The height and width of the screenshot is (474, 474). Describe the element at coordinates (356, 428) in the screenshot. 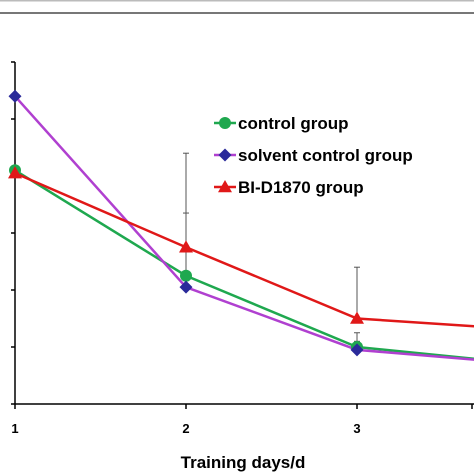

I see `x-tick-label: 3` at that location.